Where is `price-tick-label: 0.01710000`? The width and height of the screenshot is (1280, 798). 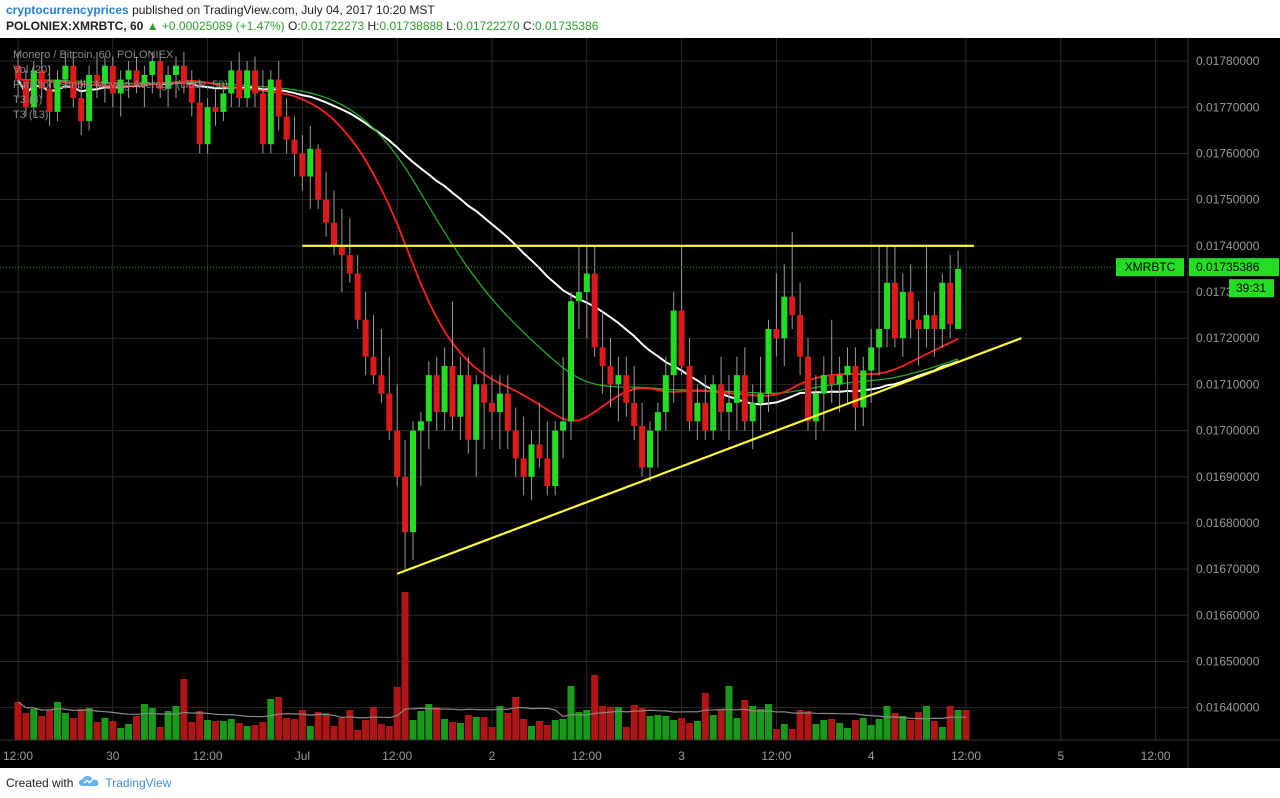 price-tick-label: 0.01710000 is located at coordinates (1228, 384).